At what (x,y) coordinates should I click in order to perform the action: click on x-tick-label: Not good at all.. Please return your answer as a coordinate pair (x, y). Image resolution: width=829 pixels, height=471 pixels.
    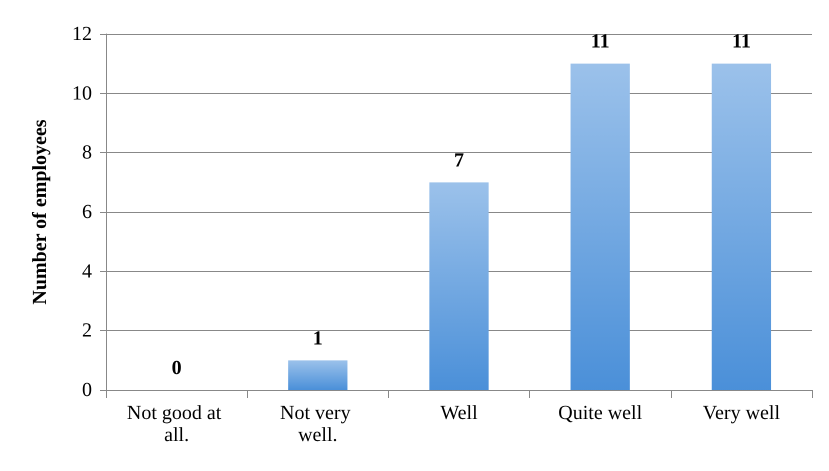
    Looking at the image, I should click on (176, 424).